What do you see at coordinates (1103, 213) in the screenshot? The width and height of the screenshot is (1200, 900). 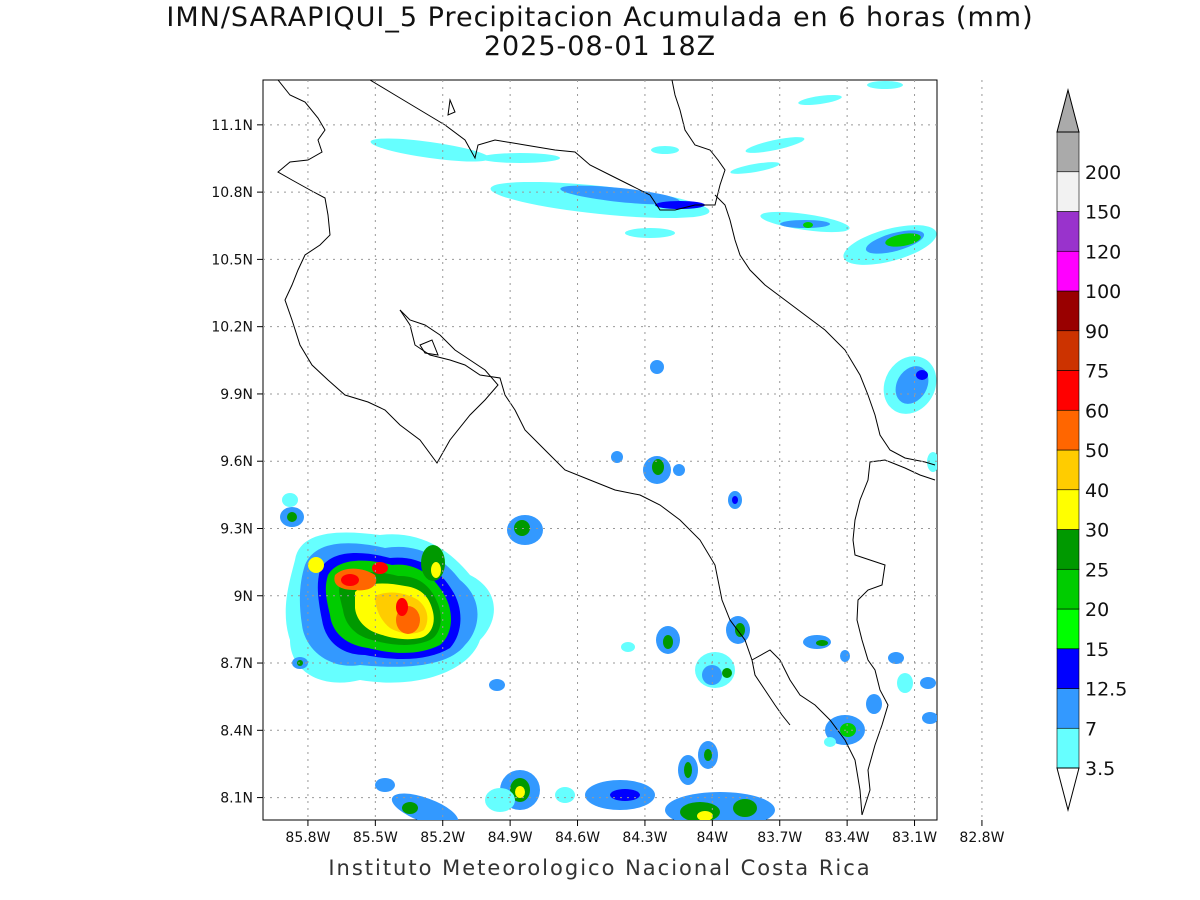 I see `colorbar-label: 150` at bounding box center [1103, 213].